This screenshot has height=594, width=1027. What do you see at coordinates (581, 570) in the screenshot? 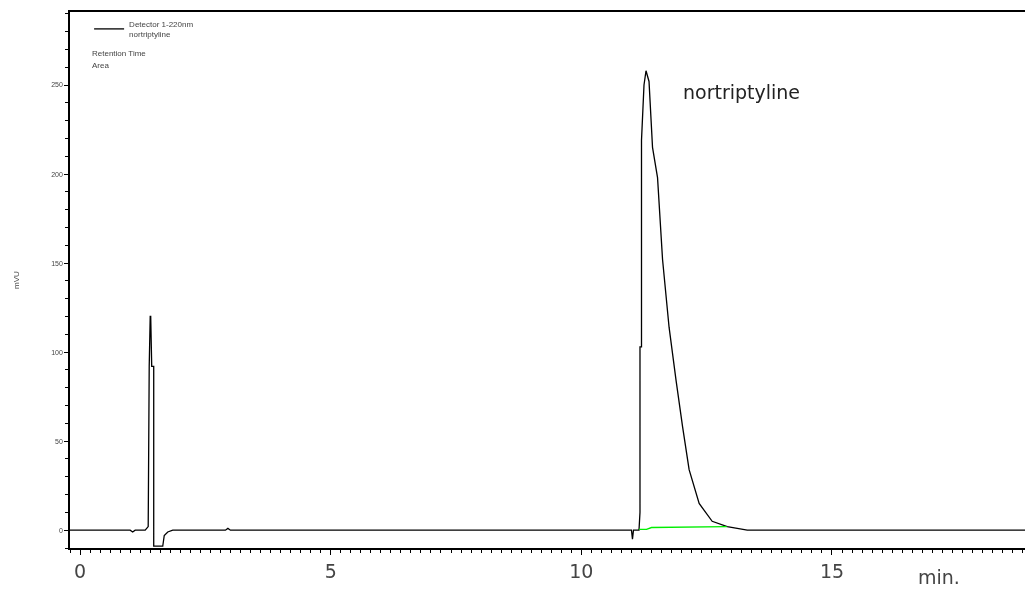
I see `x-tick-label: 10` at bounding box center [581, 570].